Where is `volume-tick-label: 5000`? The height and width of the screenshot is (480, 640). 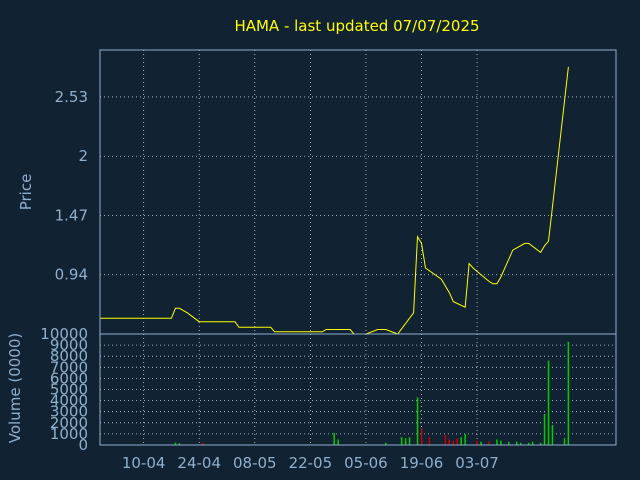 volume-tick-label: 5000 is located at coordinates (69, 390).